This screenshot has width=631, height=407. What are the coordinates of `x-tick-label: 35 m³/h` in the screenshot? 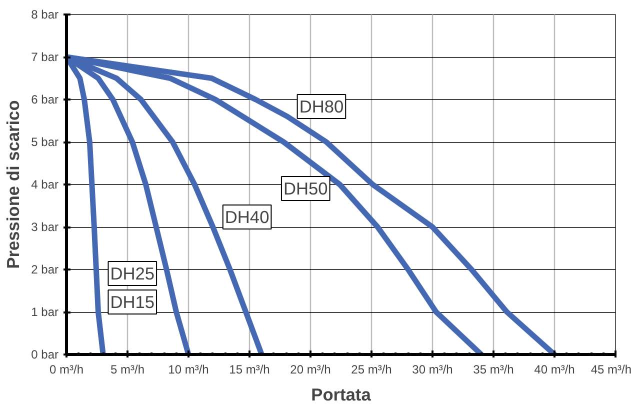 It's located at (493, 369).